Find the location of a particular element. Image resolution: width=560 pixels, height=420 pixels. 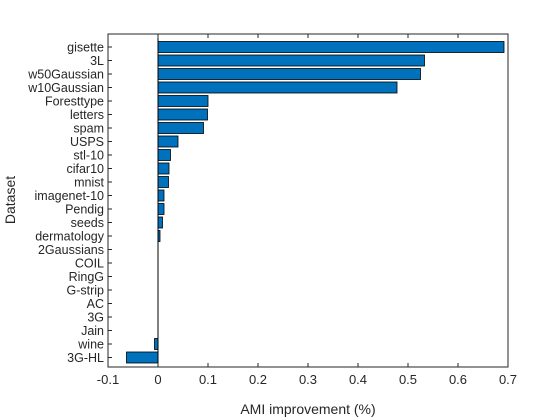

bar-letters is located at coordinates (182, 114).